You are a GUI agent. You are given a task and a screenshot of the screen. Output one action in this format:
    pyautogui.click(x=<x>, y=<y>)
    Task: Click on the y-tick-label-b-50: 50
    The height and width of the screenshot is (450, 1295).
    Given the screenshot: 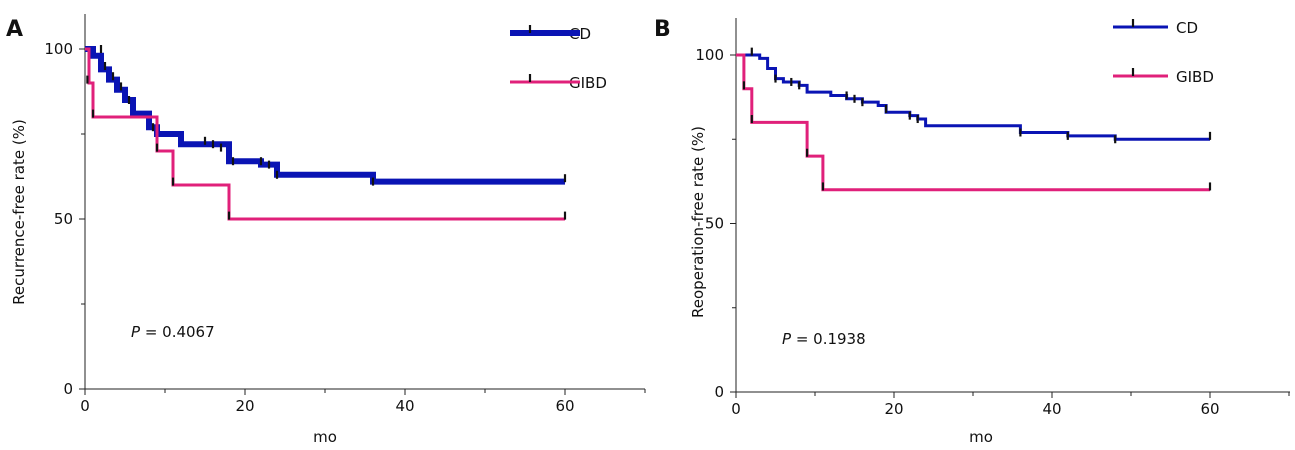 What is the action you would take?
    pyautogui.click(x=714, y=224)
    